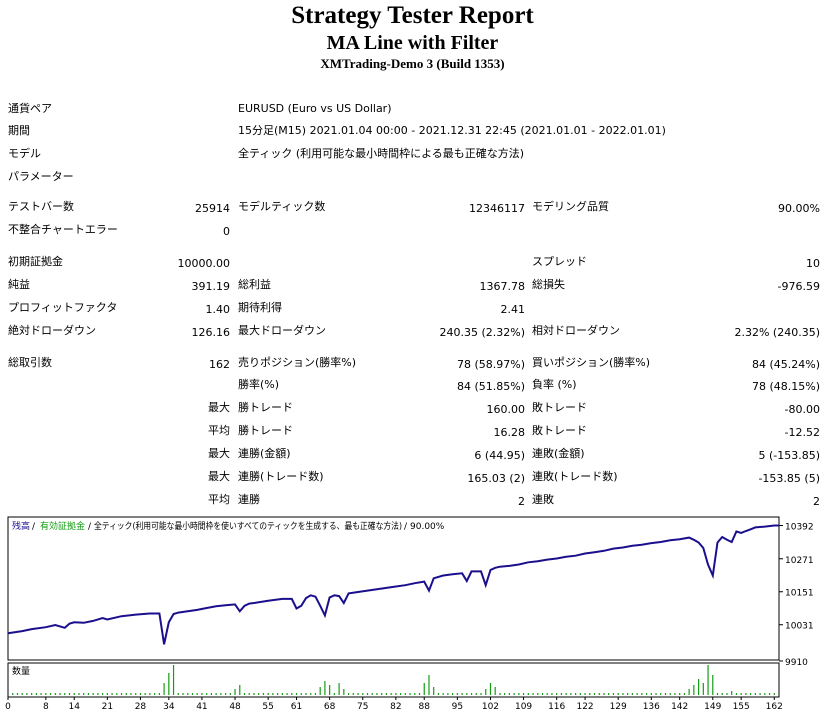 This screenshot has height=715, width=825. What do you see at coordinates (490, 386) in the screenshot?
I see `win-rate-value: 84 (51.85%)` at bounding box center [490, 386].